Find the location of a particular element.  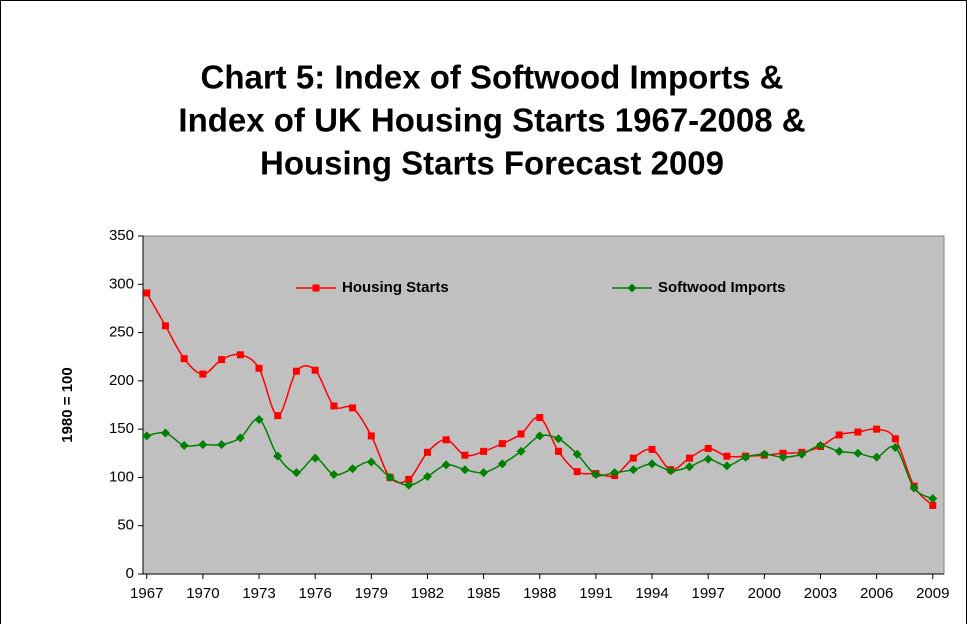

chart-title: Housing Starts Forecast 2009 is located at coordinates (492, 163).